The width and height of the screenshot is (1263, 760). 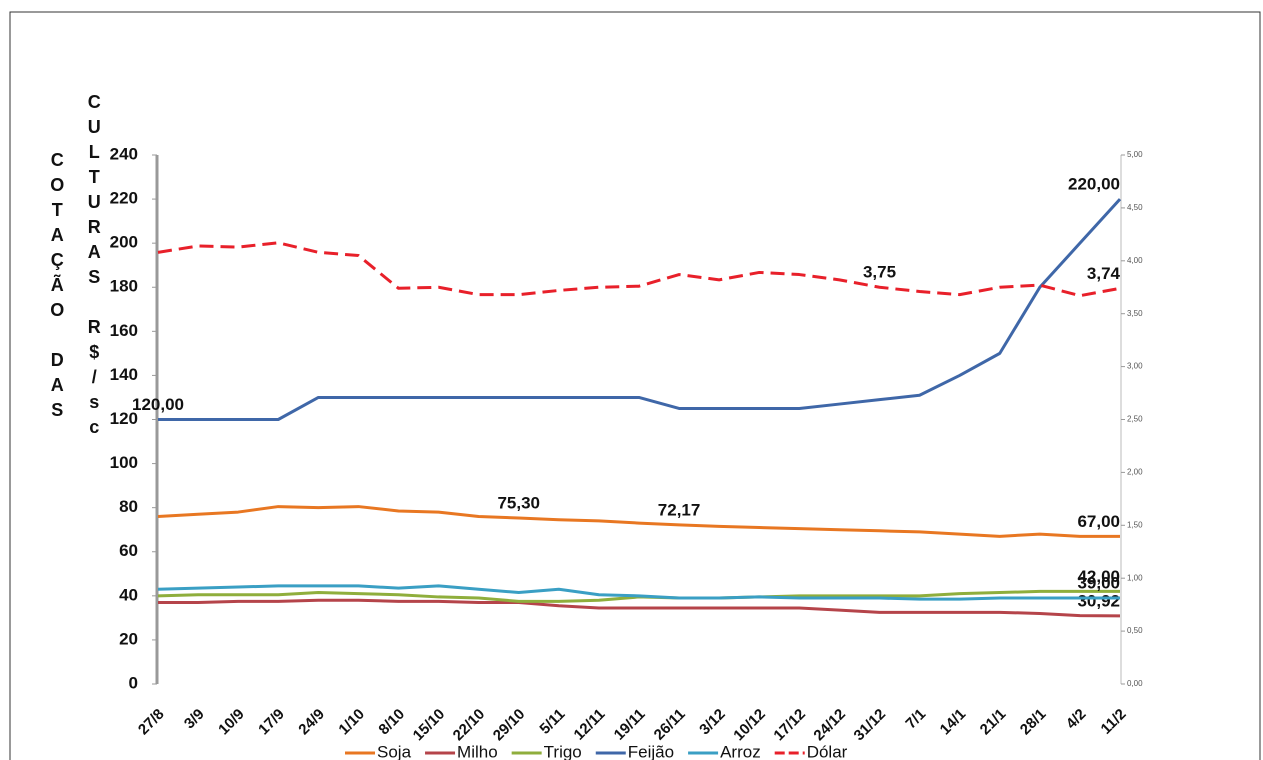 What do you see at coordinates (124, 418) in the screenshot?
I see `y-tick-label: 120` at bounding box center [124, 418].